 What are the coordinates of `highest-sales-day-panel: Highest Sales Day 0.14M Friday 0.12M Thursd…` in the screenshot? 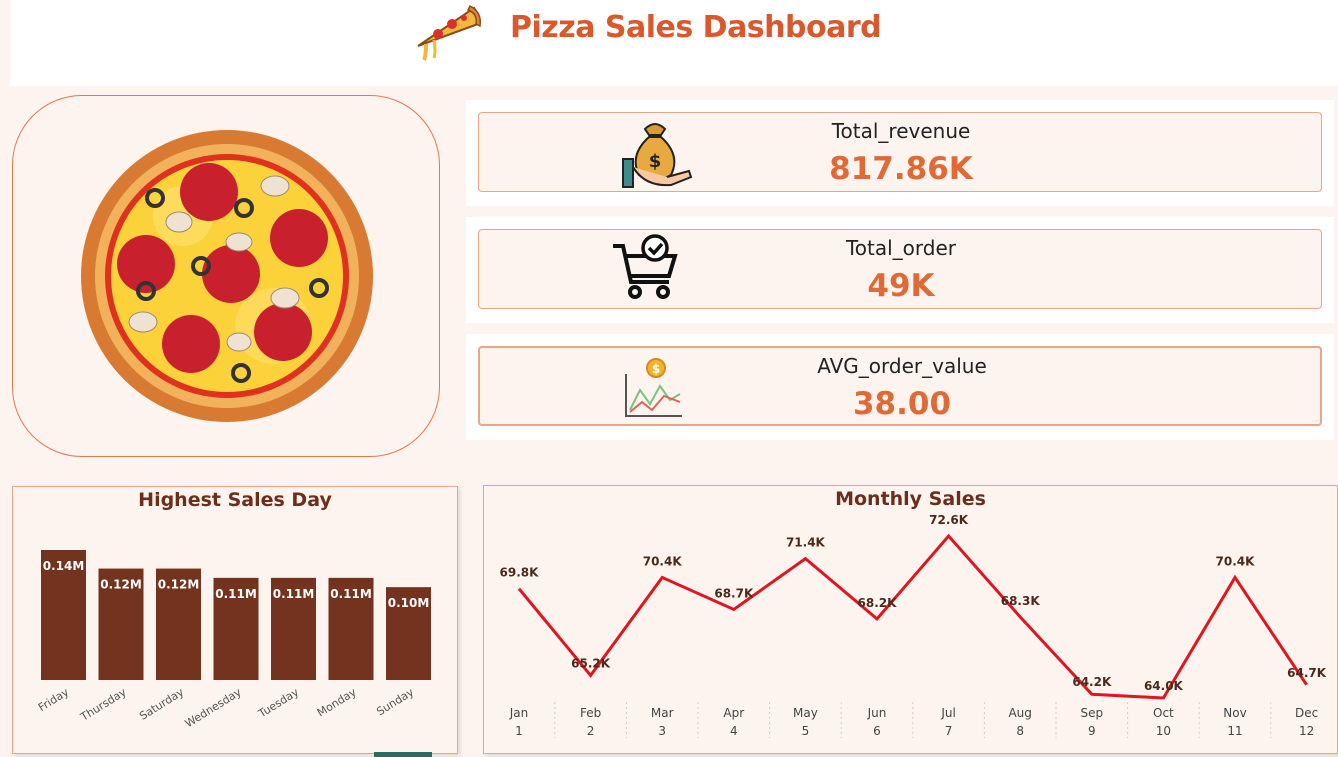 It's located at (235, 620).